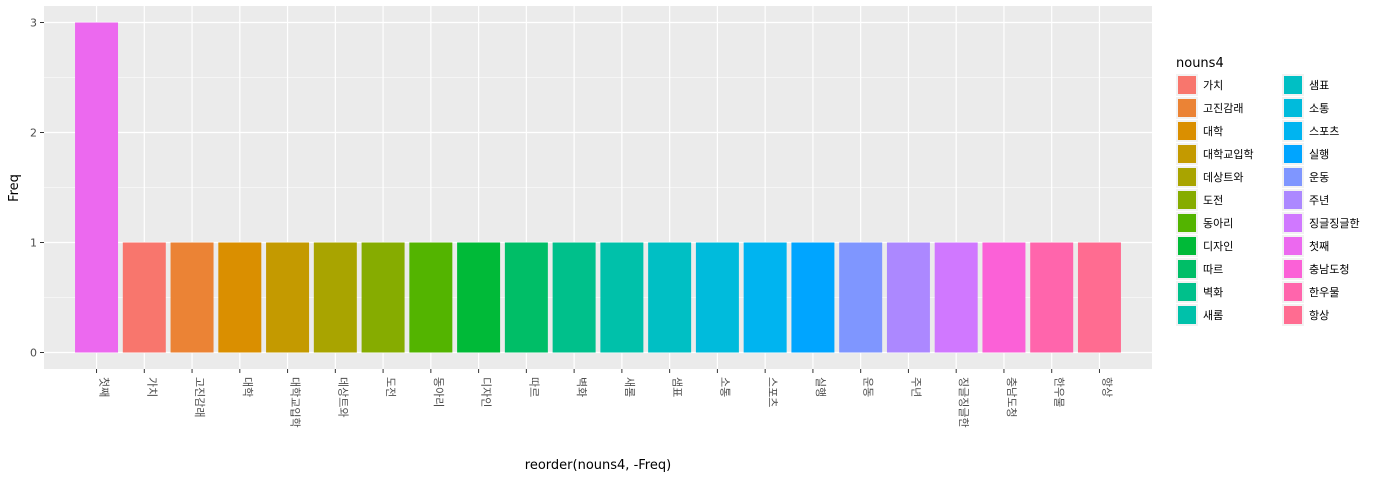 This screenshot has height=480, width=1394. I want to click on legend-item-데상트와: 데상트와, so click(1209, 177).